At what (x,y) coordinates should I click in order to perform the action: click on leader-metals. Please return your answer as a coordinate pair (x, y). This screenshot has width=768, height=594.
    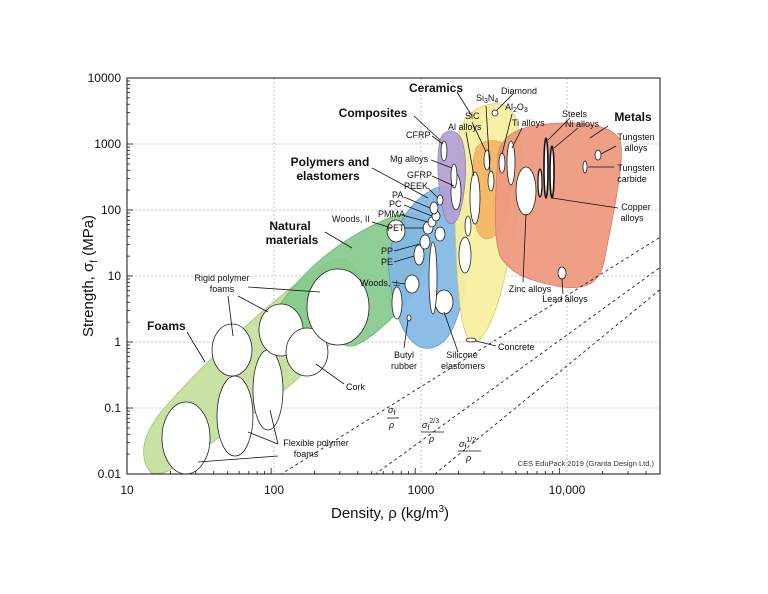
    Looking at the image, I should click on (599, 132).